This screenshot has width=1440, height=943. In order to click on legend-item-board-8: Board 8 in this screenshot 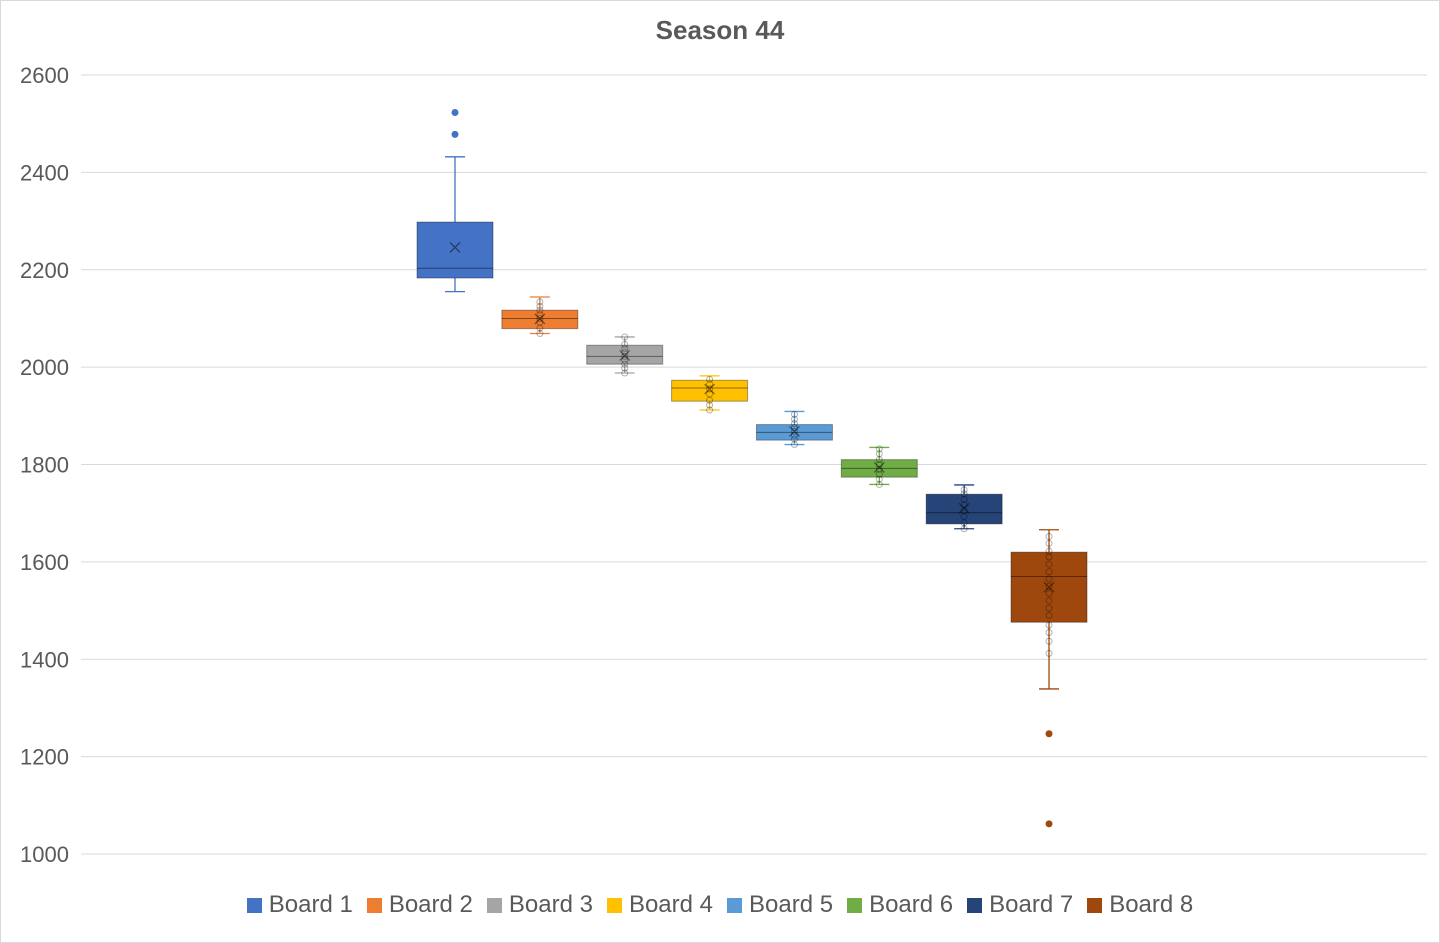, I will do `click(1140, 905)`.